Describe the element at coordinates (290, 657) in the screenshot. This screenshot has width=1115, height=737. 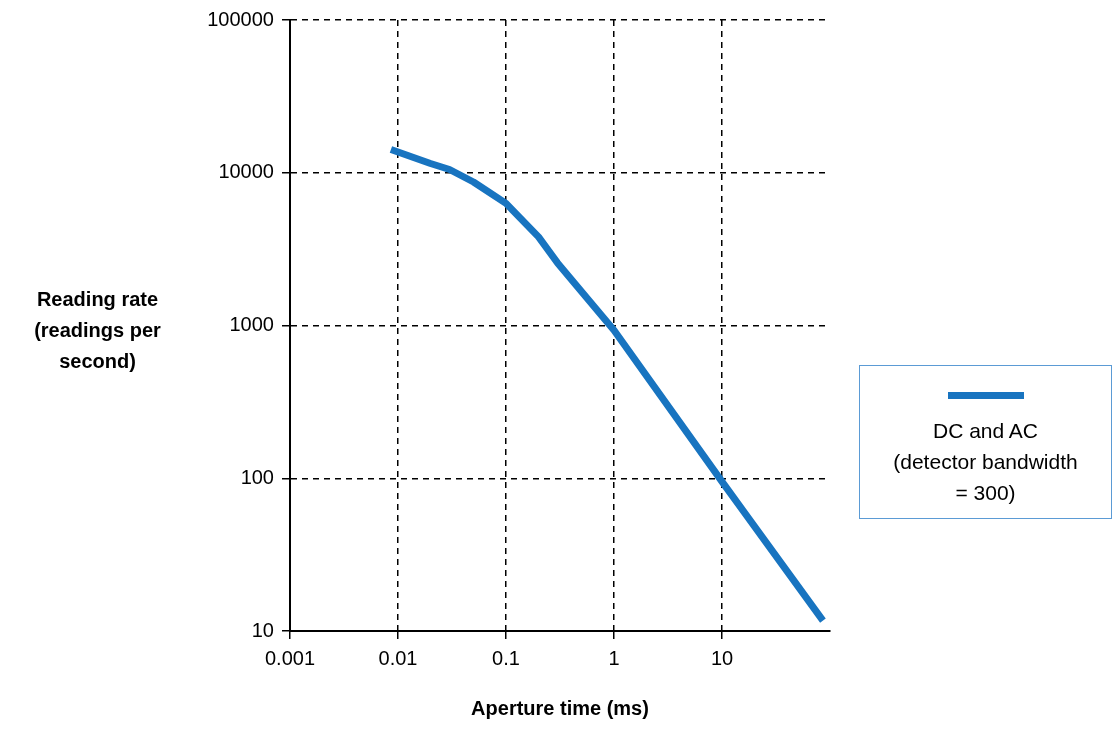
I see `x-tick-label: 0.001` at that location.